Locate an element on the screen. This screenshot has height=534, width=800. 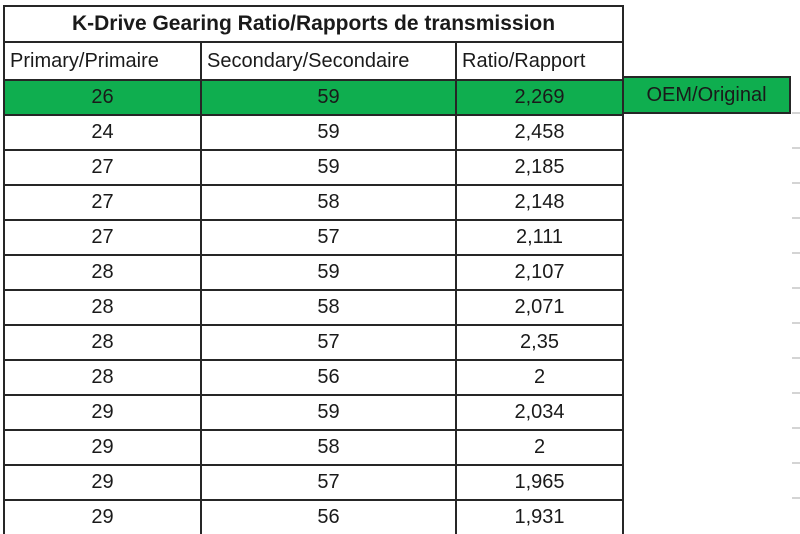
table-row: 28 59 2,107 is located at coordinates (314, 272).